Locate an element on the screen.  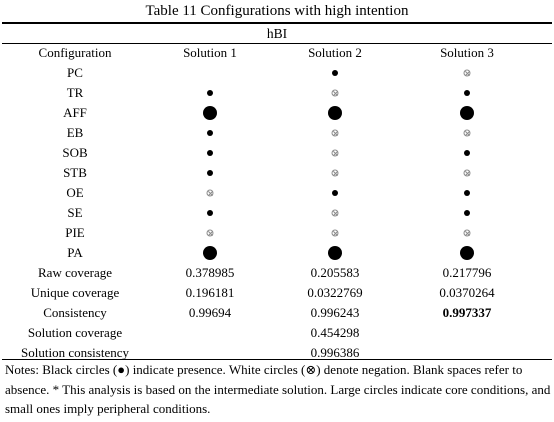
solution-stat-row: Solution consistency 0.996386 is located at coordinates (277, 353).